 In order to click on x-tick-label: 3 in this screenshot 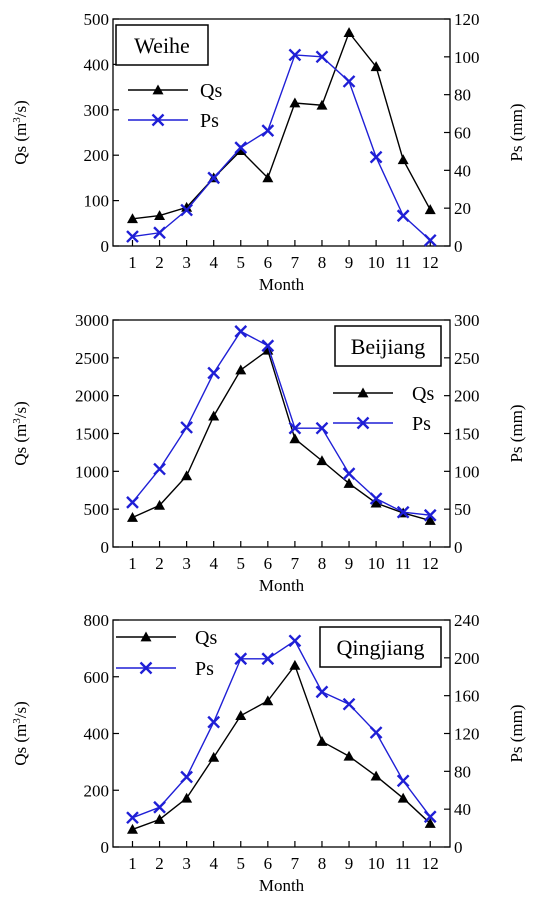, I will do `click(186, 863)`.